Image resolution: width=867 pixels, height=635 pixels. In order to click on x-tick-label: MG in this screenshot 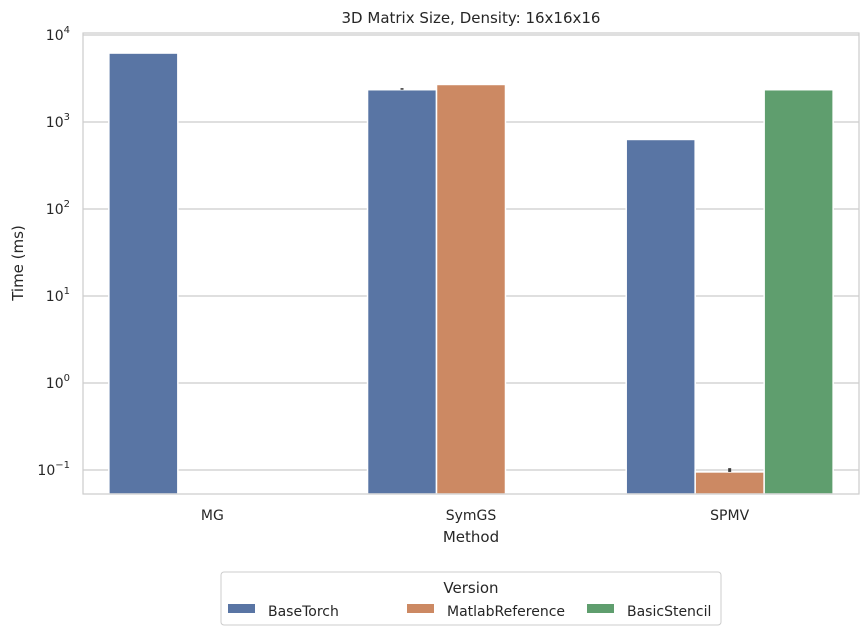, I will do `click(212, 516)`.